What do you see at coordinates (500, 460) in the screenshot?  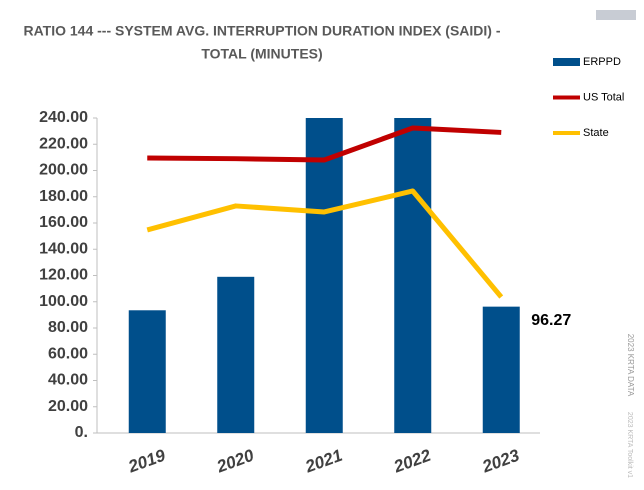 I see `x-tick-label: 2023` at bounding box center [500, 460].